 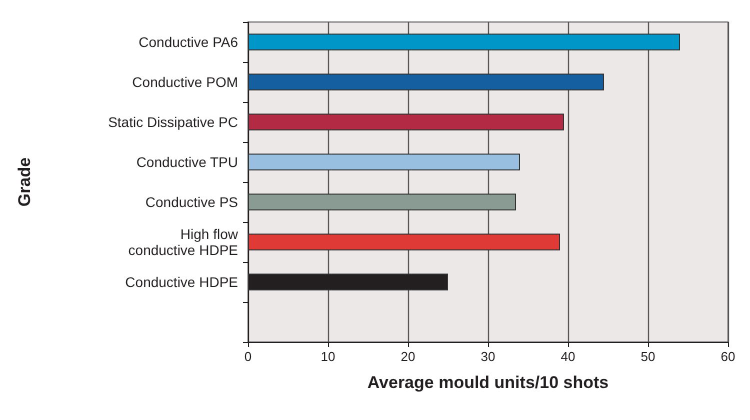 What do you see at coordinates (488, 356) in the screenshot?
I see `x-tick-label: 30` at bounding box center [488, 356].